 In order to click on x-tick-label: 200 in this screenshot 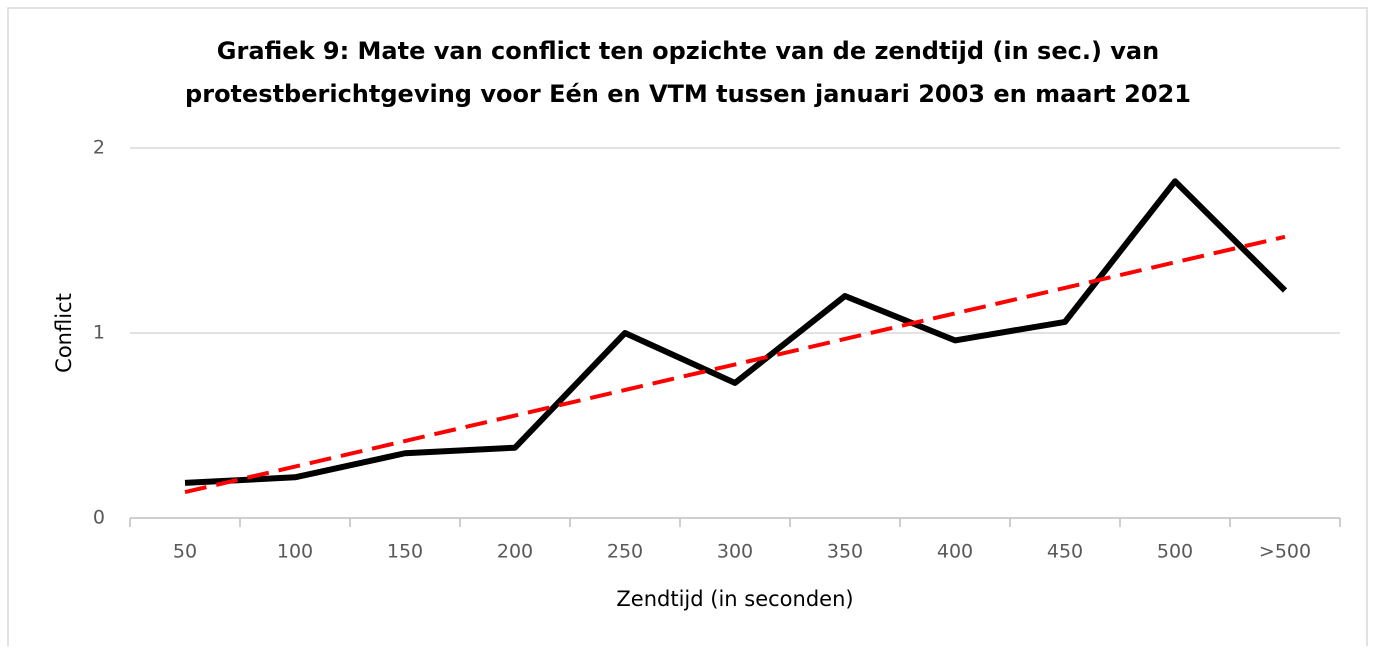, I will do `click(515, 552)`.